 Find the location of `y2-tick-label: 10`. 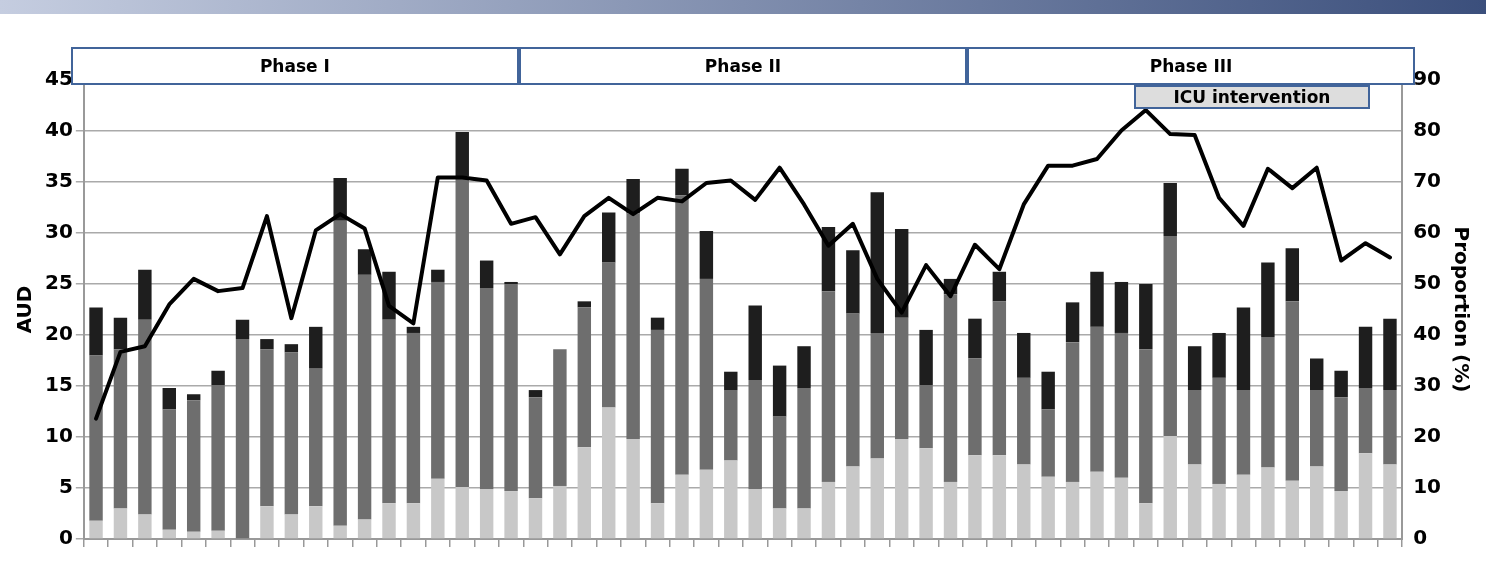

y2-tick-label: 10 is located at coordinates (1427, 486).